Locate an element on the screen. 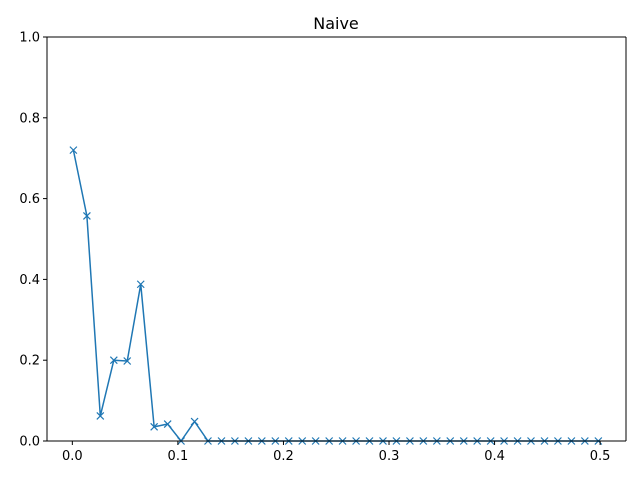 Image resolution: width=640 pixels, height=480 pixels. x-tick-label: 0.5 is located at coordinates (600, 456).